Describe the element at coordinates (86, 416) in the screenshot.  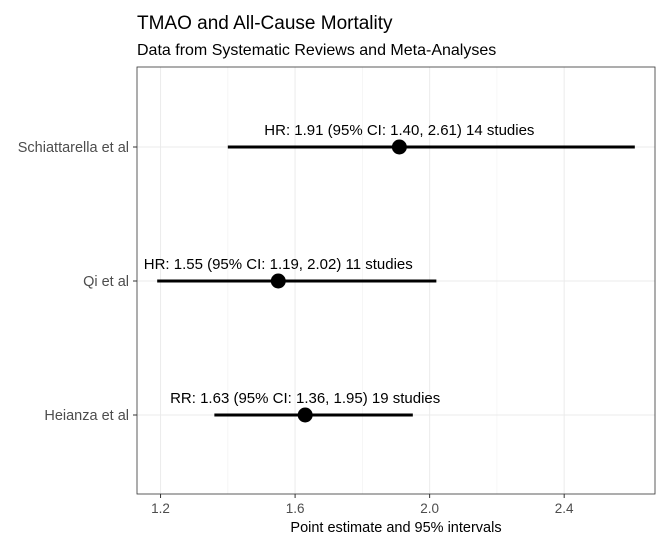
I see `y-tick-label: Heianza et al` at that location.